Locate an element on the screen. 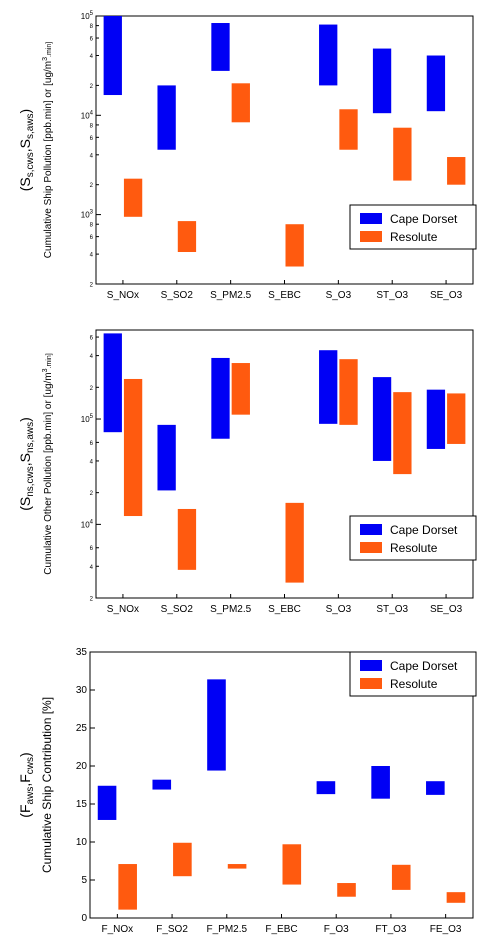 This screenshot has width=494, height=937. y-tick-label: 5 is located at coordinates (84, 880).